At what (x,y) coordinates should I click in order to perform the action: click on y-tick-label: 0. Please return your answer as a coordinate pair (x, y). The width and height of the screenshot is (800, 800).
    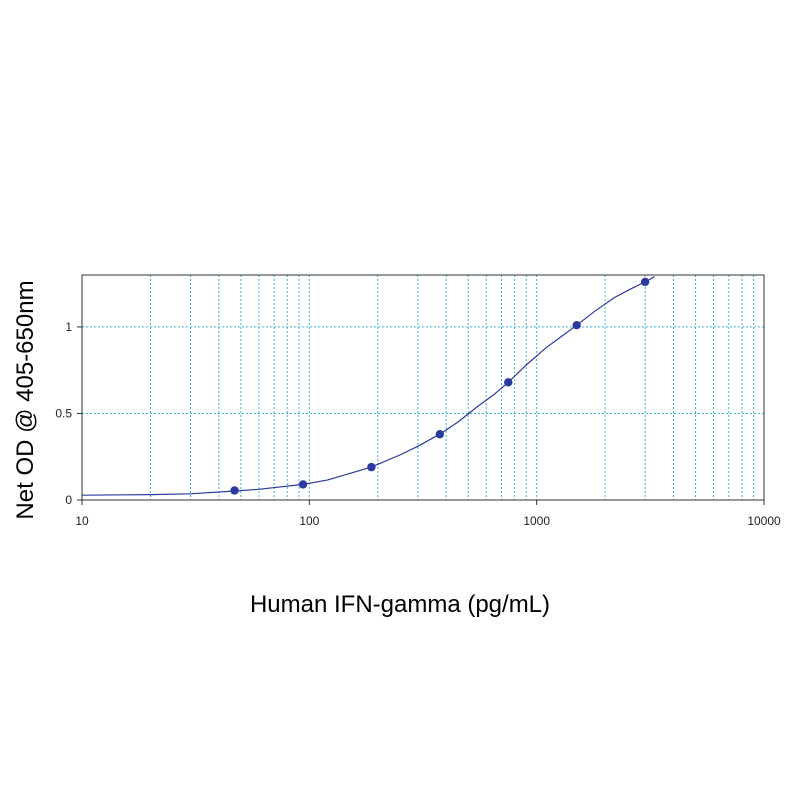
    Looking at the image, I should click on (68, 500).